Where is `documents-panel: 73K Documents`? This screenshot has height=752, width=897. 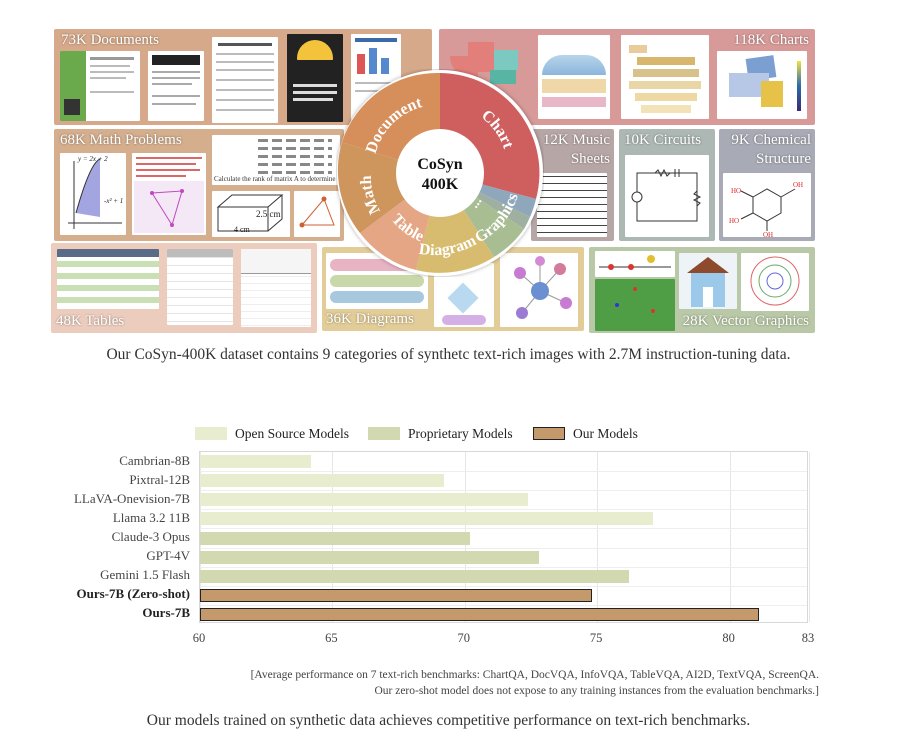 documents-panel: 73K Documents is located at coordinates (243, 77).